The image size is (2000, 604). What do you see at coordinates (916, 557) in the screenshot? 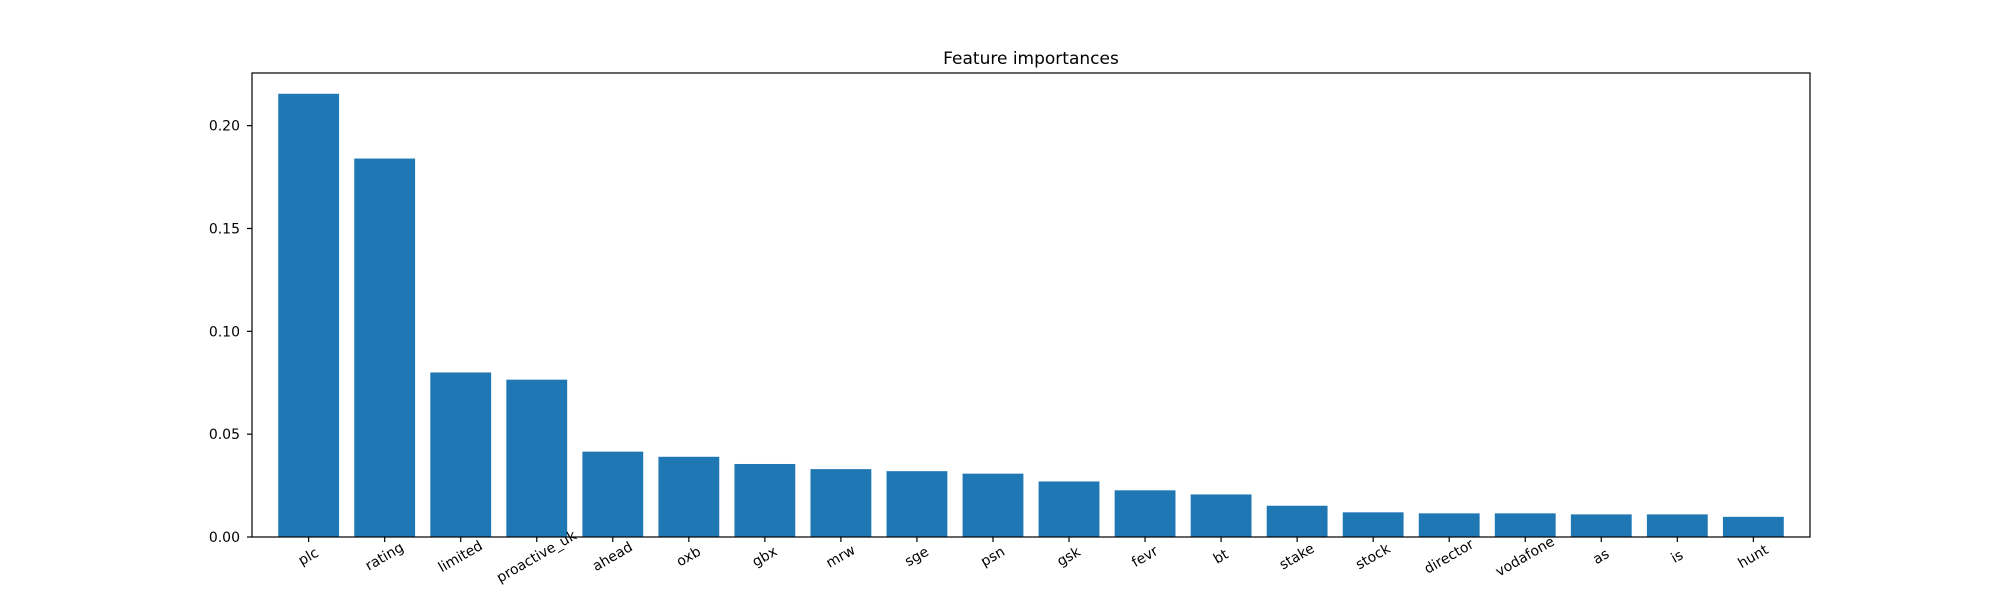
I see `x-tick-label-sge: sge` at bounding box center [916, 557].